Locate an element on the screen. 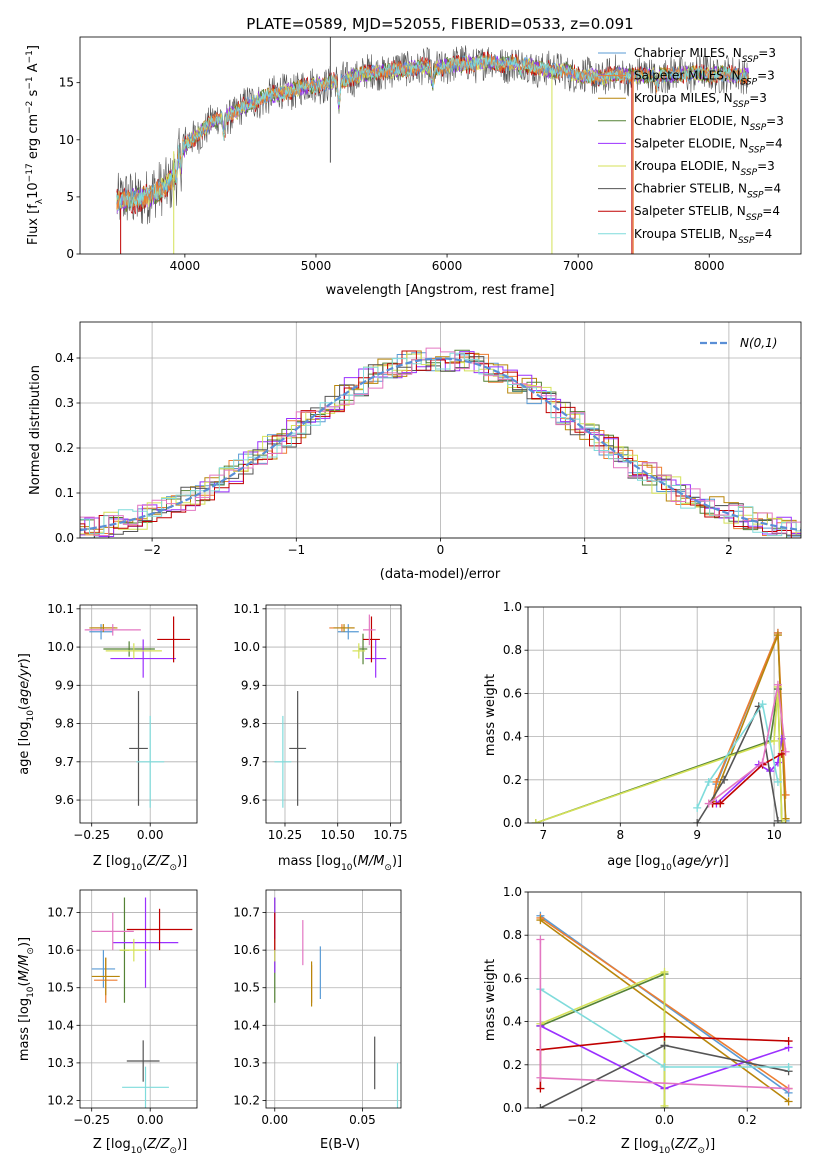  x-axis-label: mass [log10(M/M⊙)] is located at coordinates (340, 863).